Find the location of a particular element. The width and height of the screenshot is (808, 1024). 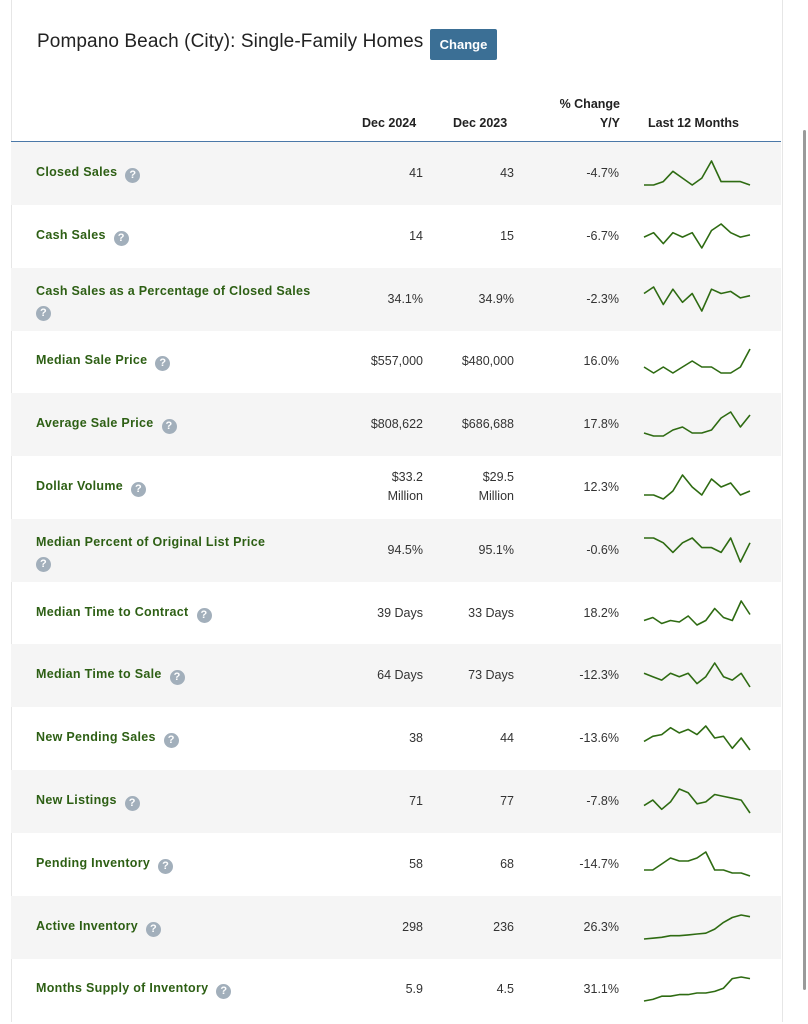

metric-label: Median Time to Contract? is located at coordinates (124, 614).